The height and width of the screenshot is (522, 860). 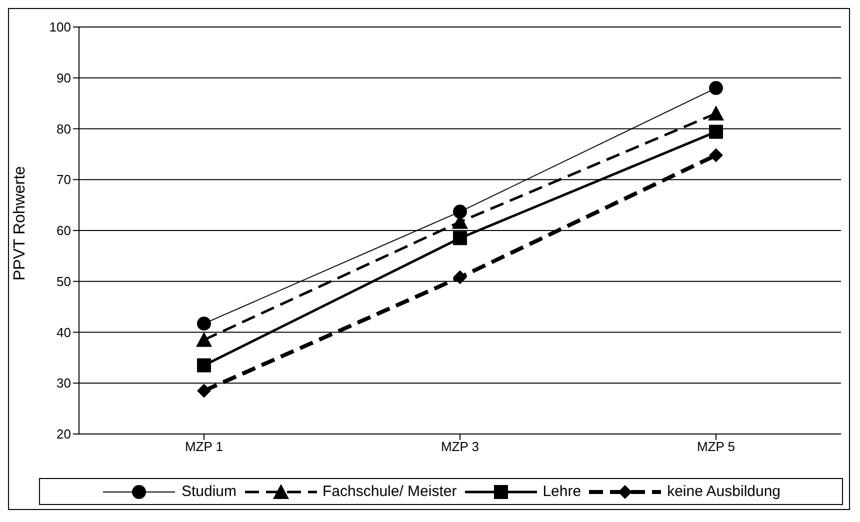 I want to click on y-tick-label: 30, so click(x=63, y=383).